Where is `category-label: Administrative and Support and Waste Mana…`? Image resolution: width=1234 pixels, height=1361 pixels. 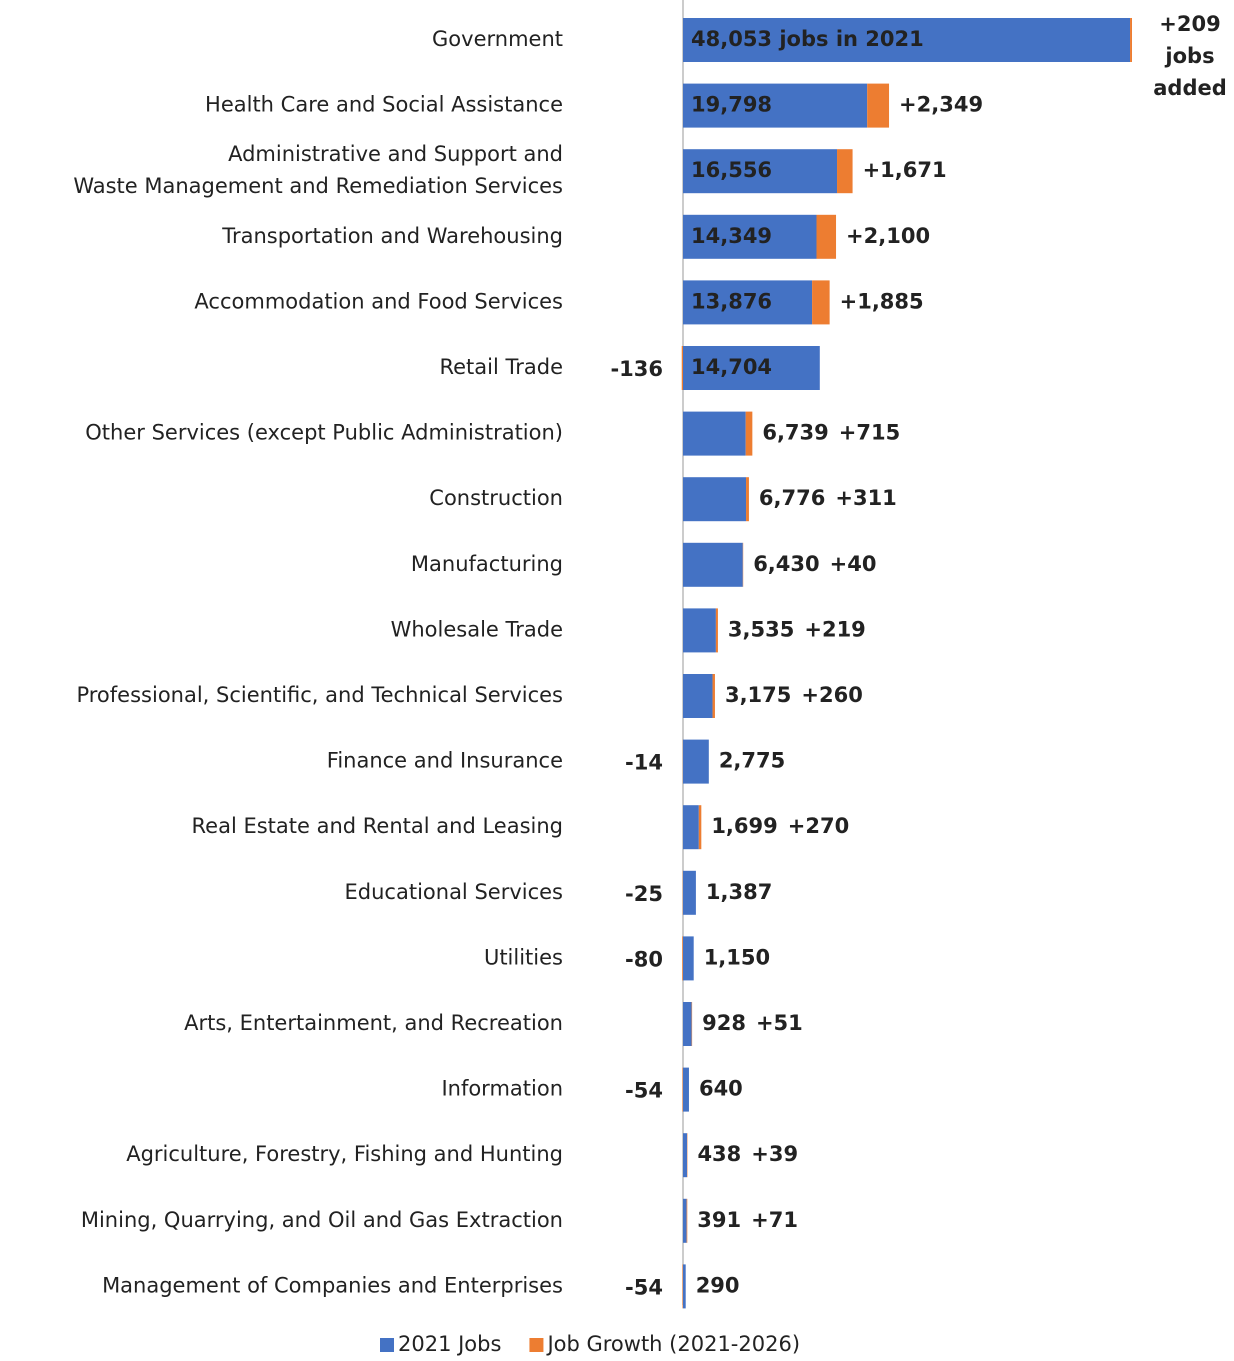 category-label: Administrative and Support and Waste Mana… is located at coordinates (318, 170).